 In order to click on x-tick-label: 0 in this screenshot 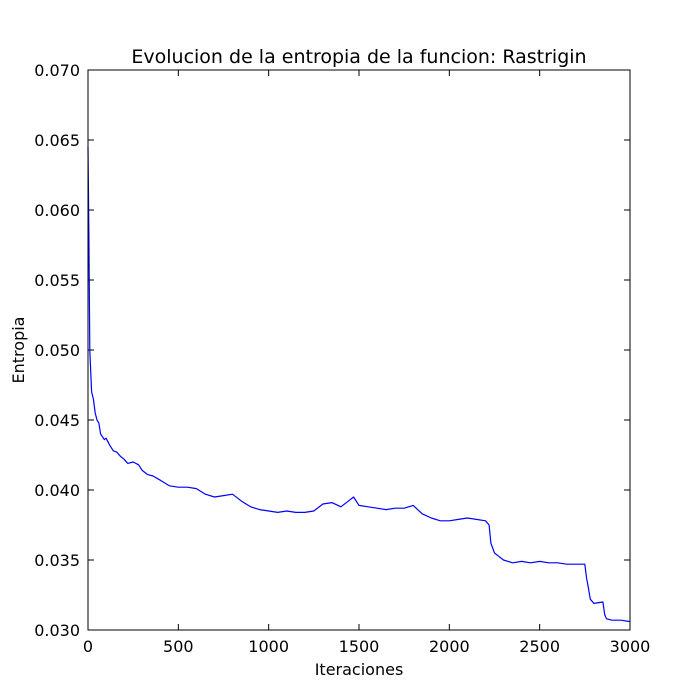, I will do `click(88, 646)`.